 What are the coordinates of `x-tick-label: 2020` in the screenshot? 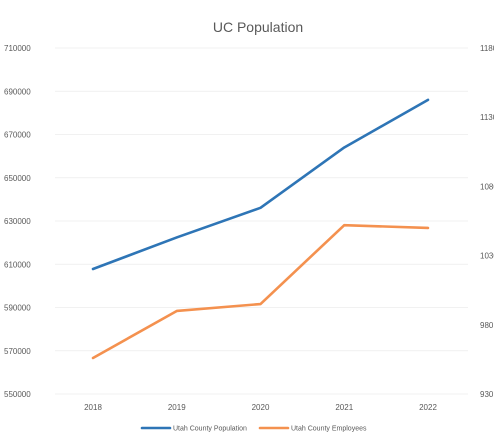 It's located at (261, 407).